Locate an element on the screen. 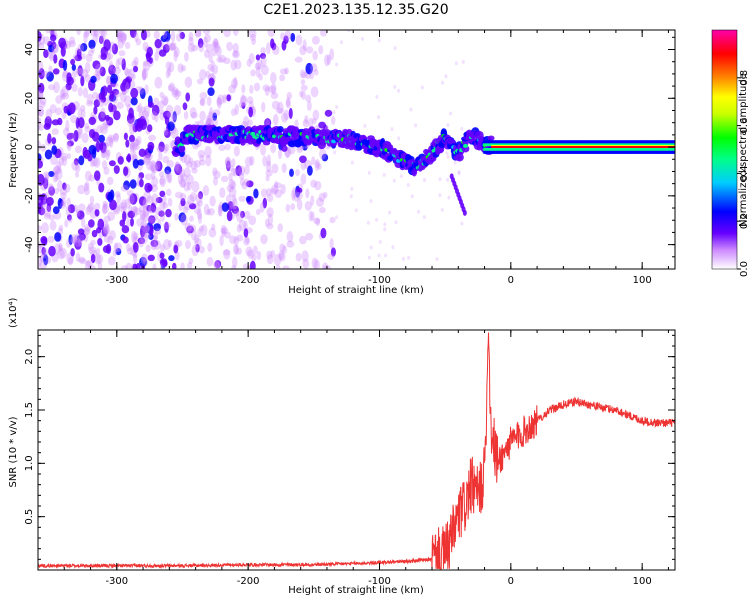 This screenshot has width=750, height=604. spectrogram-x-tick-label: 0 is located at coordinates (511, 280).